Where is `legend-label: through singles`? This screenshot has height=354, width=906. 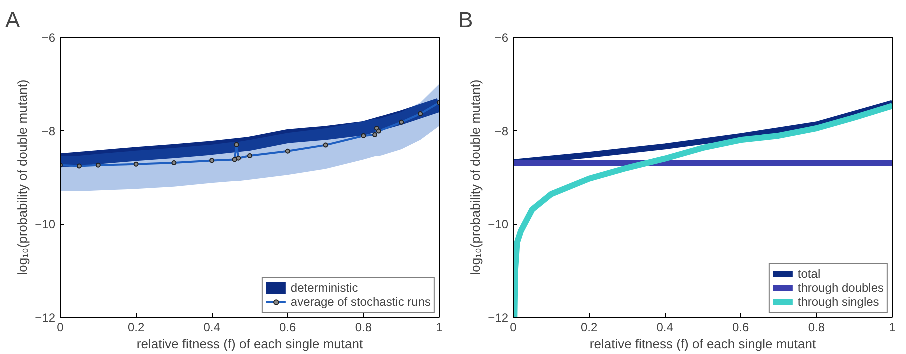 legend-label: through singles is located at coordinates (839, 302).